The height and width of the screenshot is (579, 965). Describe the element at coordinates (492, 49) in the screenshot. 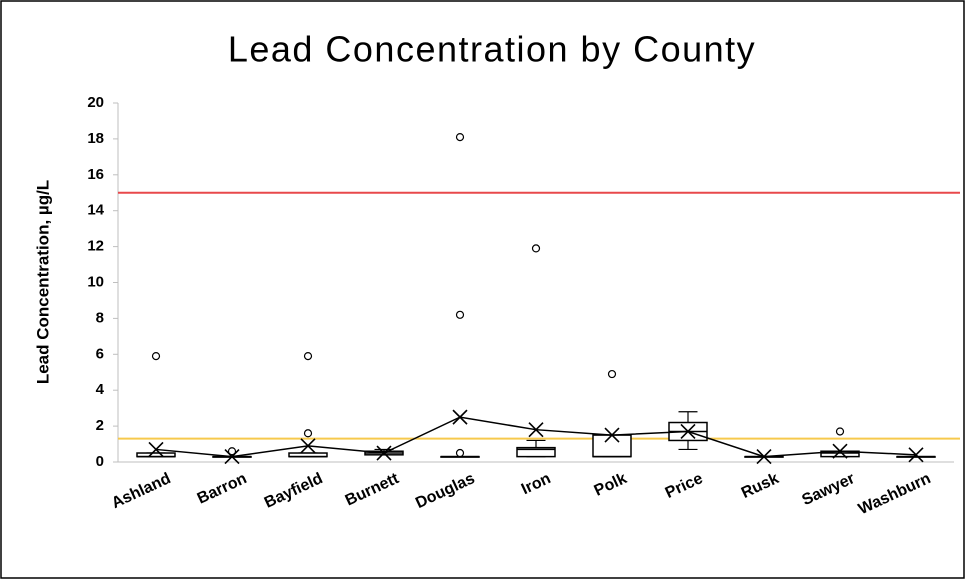

I see `chart-title: Lead Concentration by County` at that location.